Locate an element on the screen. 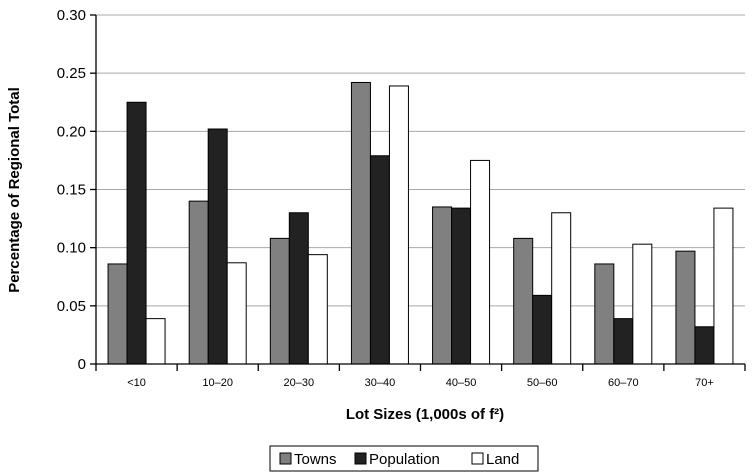  legend-label-population: Population is located at coordinates (404, 459).